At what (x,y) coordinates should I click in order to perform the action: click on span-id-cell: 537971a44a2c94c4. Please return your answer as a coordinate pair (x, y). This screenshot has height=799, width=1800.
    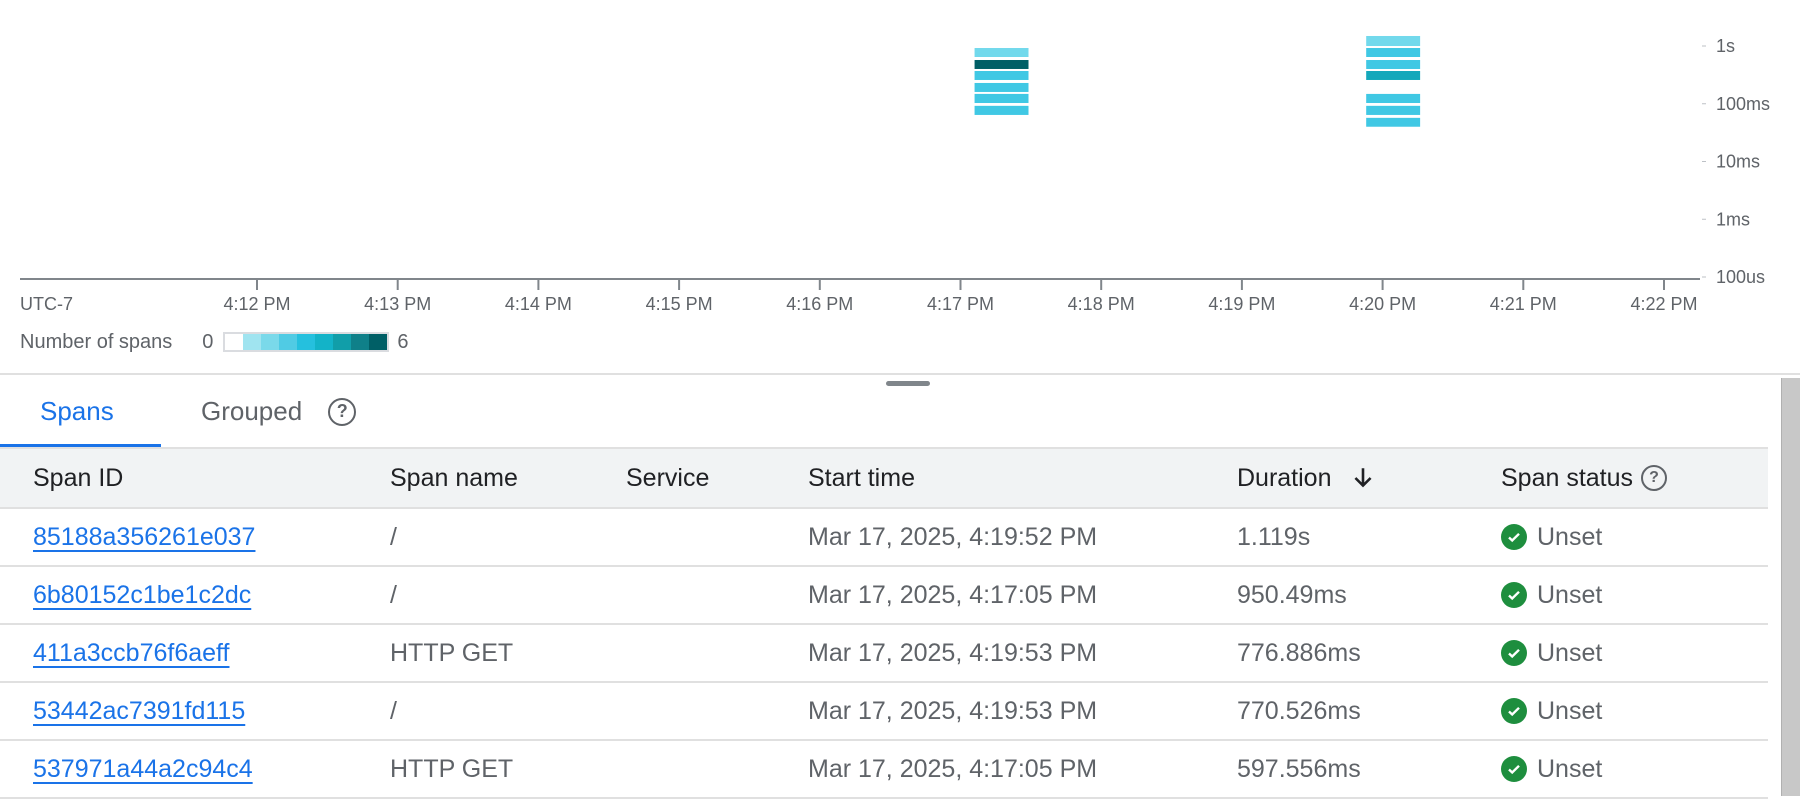
    Looking at the image, I should click on (143, 769).